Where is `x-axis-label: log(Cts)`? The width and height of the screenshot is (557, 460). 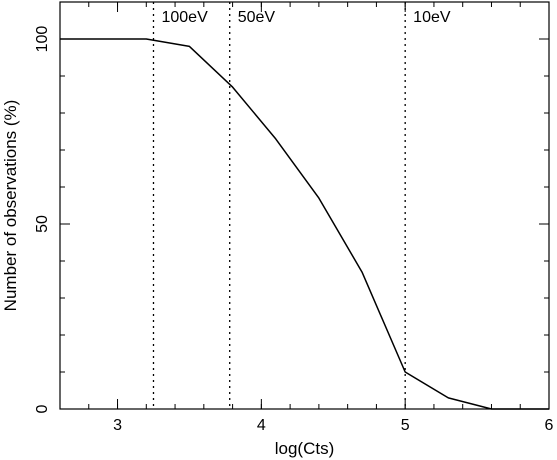
x-axis-label: log(Cts) is located at coordinates (305, 448).